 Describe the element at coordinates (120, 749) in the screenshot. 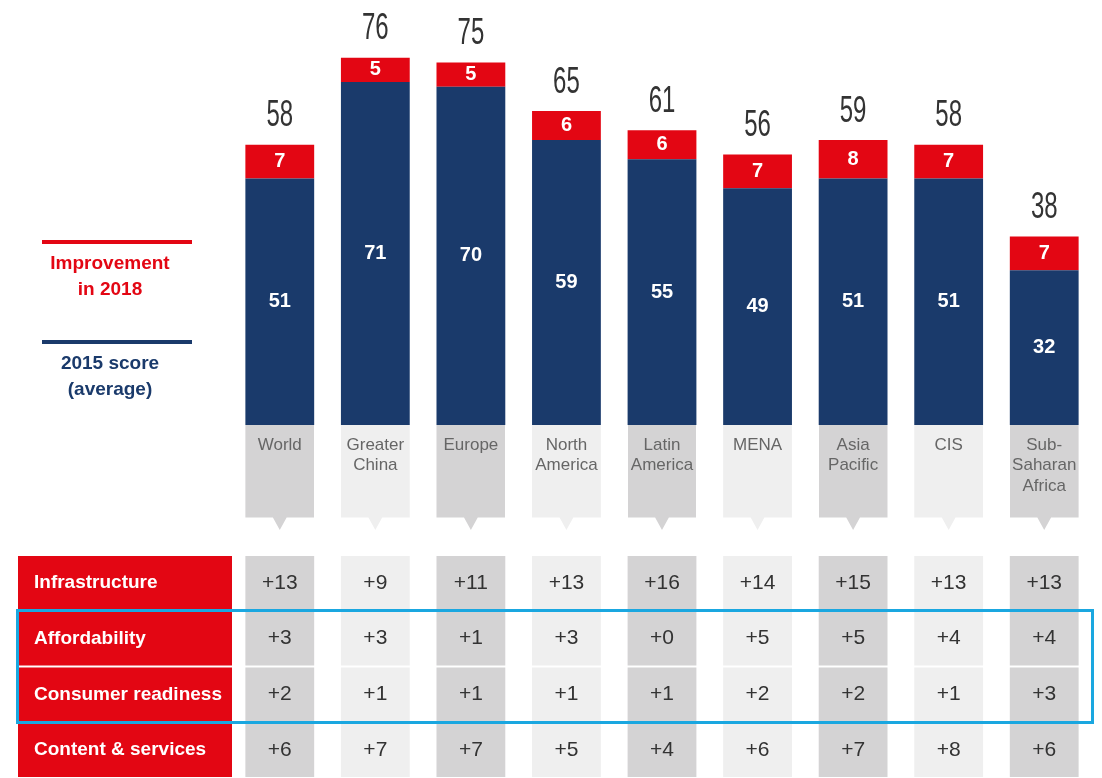

I see `y-tick-label: Content & services` at that location.